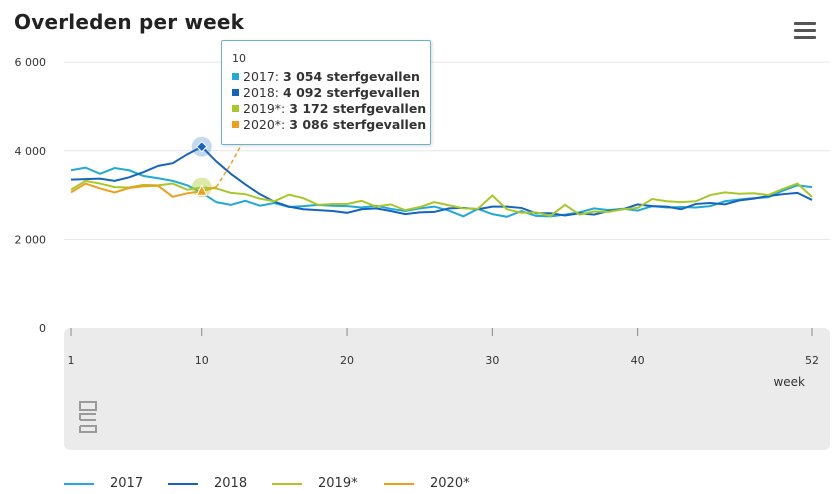 The image size is (839, 494). I want to click on tooltip-row-2018: 2018: 4 092 sterfgevallen, so click(326, 92).